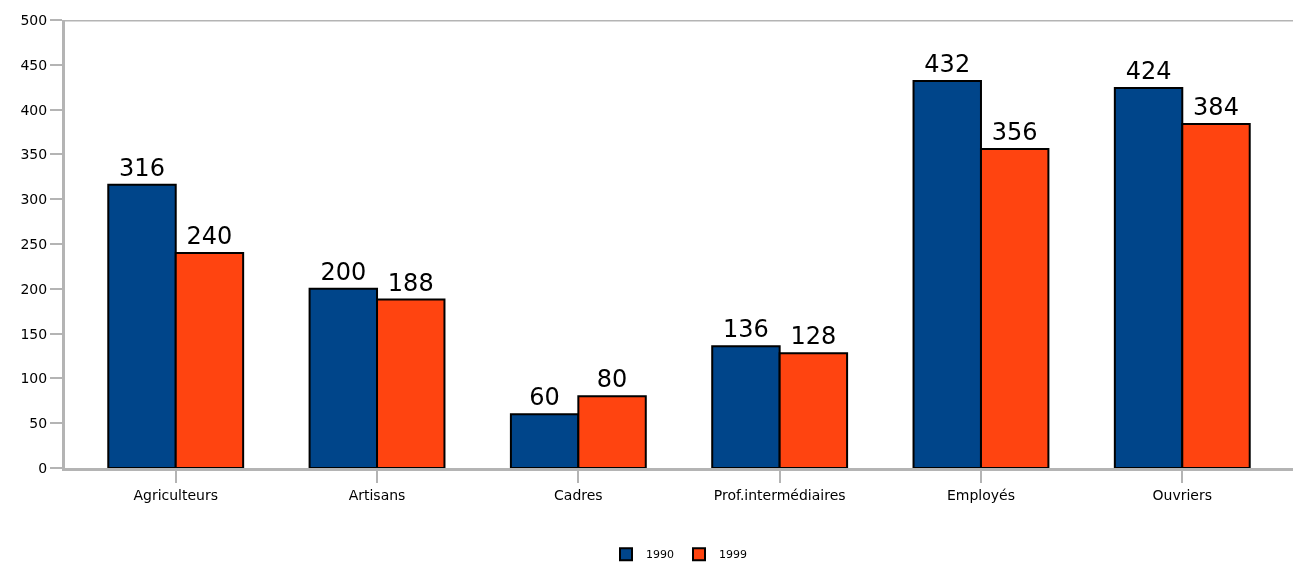 Image resolution: width=1313 pixels, height=581 pixels. I want to click on x-tick-label: Artisans, so click(377, 494).